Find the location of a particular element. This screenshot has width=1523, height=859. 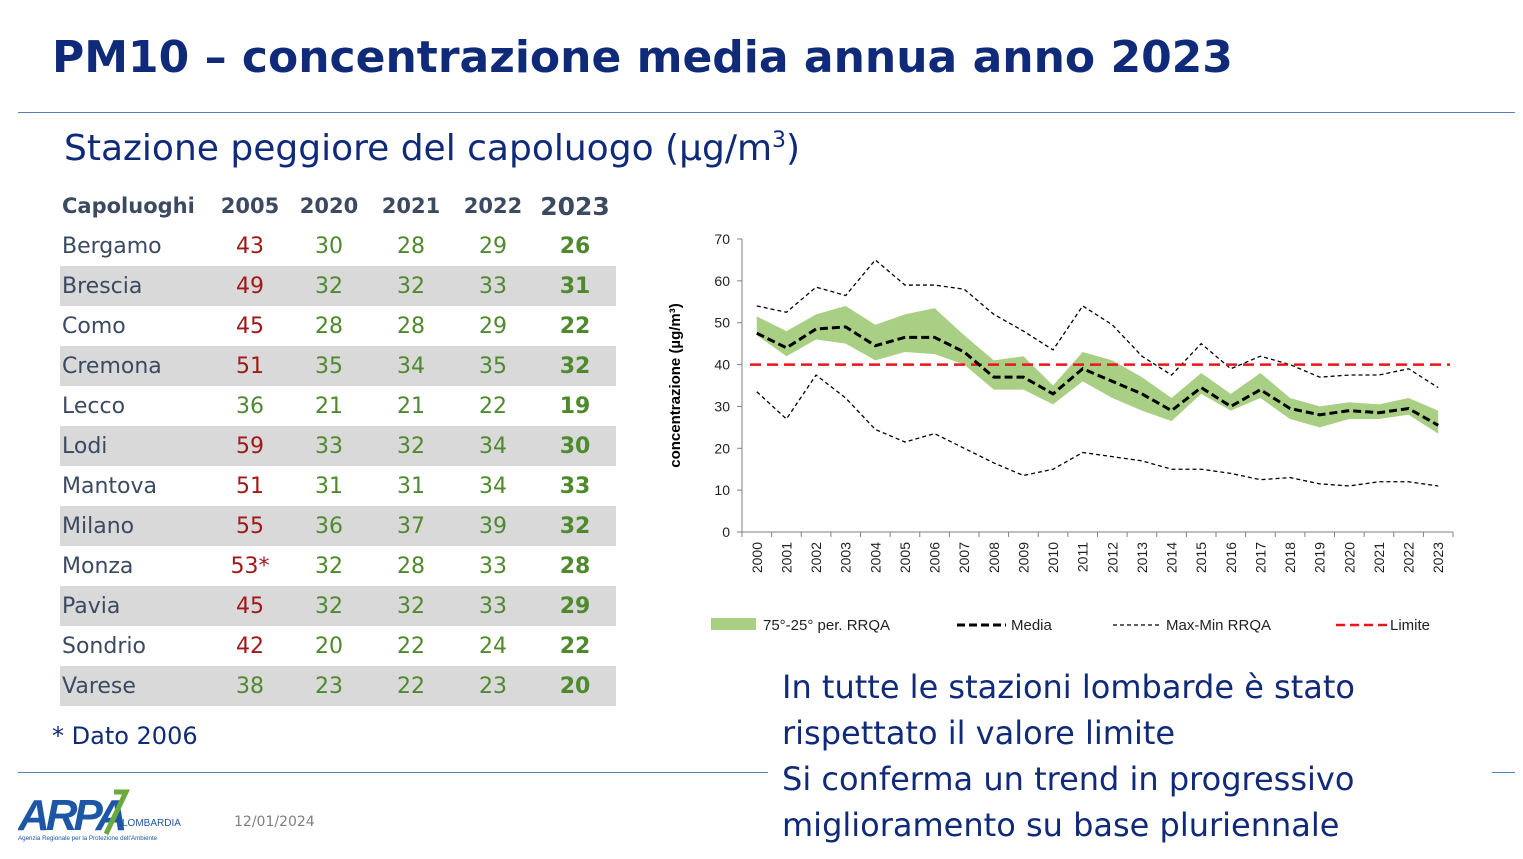

city-name: Sondrio is located at coordinates (104, 646).